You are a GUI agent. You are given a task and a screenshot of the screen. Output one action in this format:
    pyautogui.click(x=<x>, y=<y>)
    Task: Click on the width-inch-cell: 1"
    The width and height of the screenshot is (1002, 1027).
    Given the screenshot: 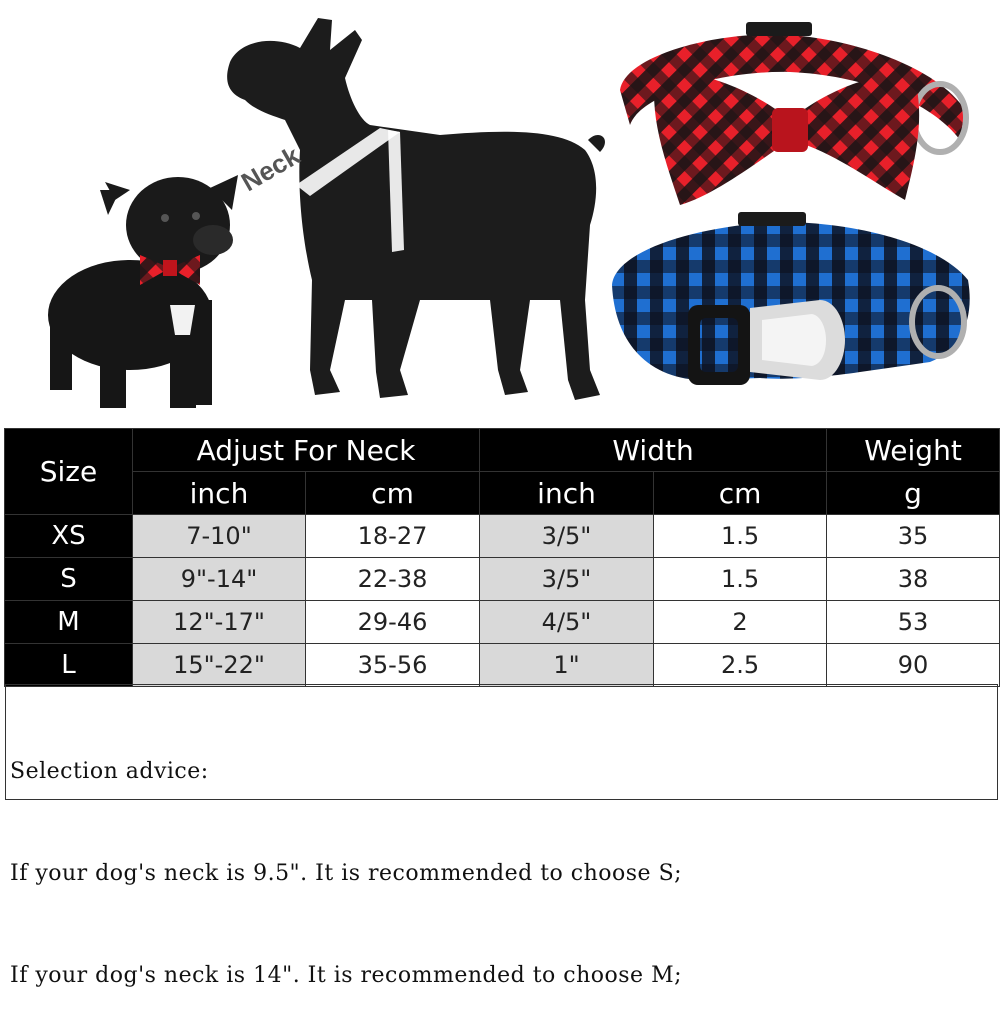 What is the action you would take?
    pyautogui.click(x=567, y=665)
    